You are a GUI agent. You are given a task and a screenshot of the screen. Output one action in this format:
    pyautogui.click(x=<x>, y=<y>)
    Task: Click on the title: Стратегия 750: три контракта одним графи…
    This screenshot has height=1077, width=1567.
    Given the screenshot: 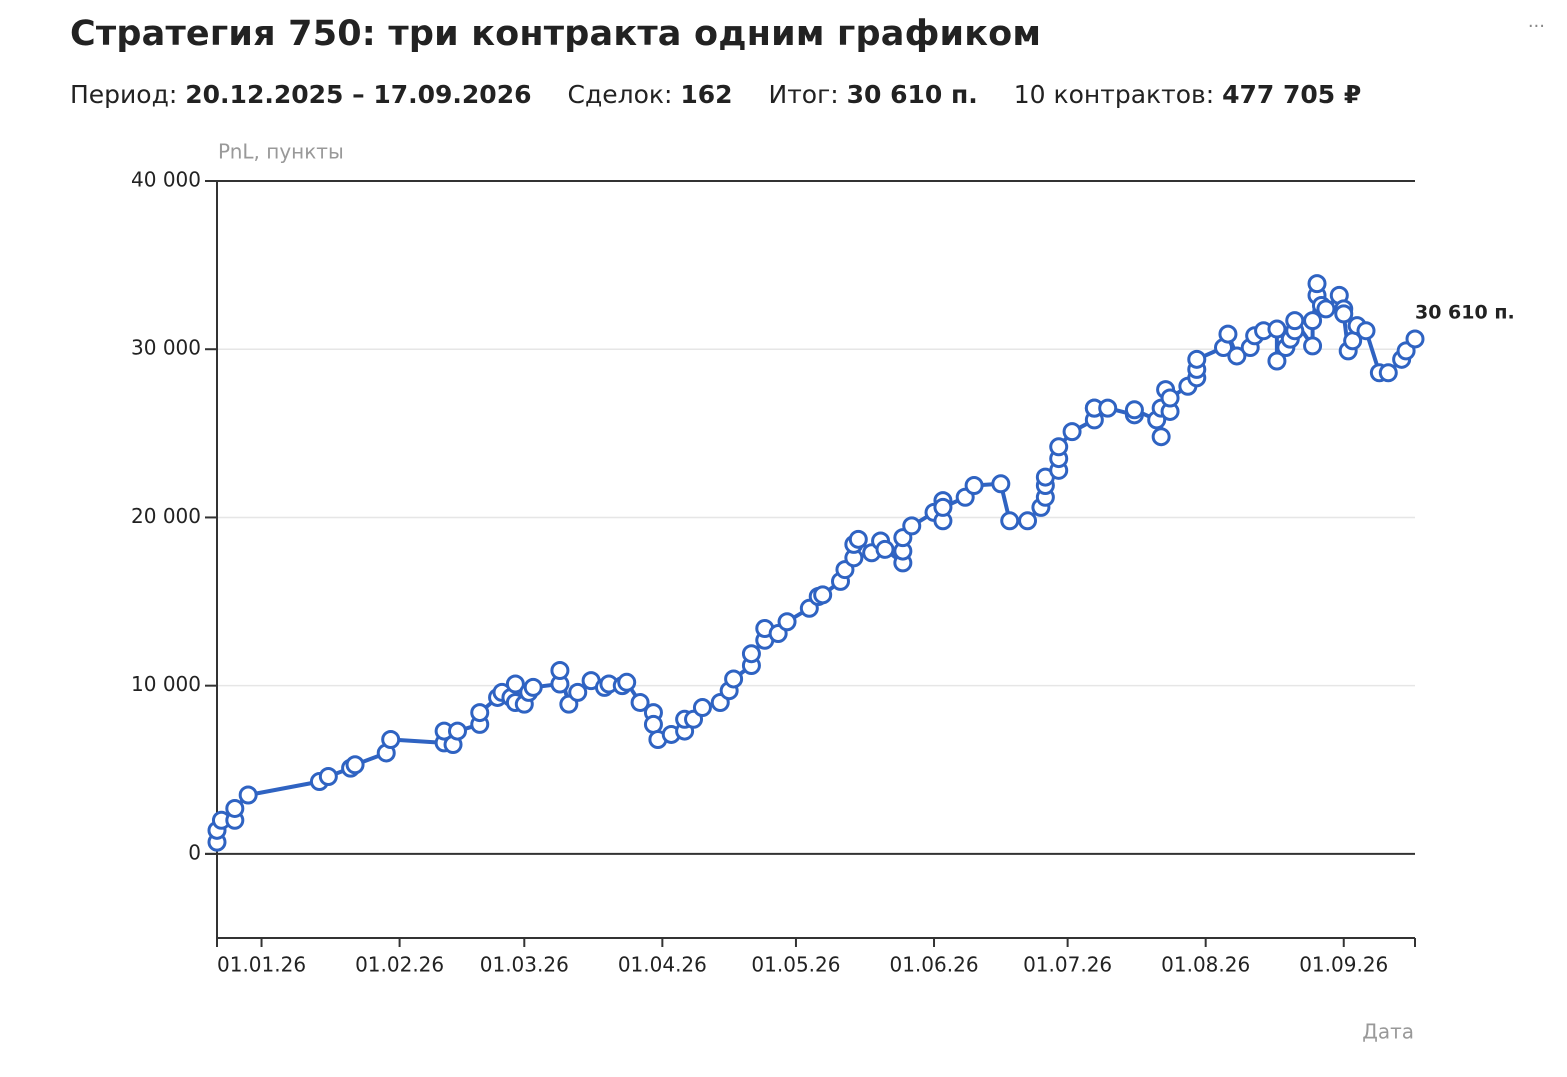 What is the action you would take?
    pyautogui.click(x=556, y=34)
    